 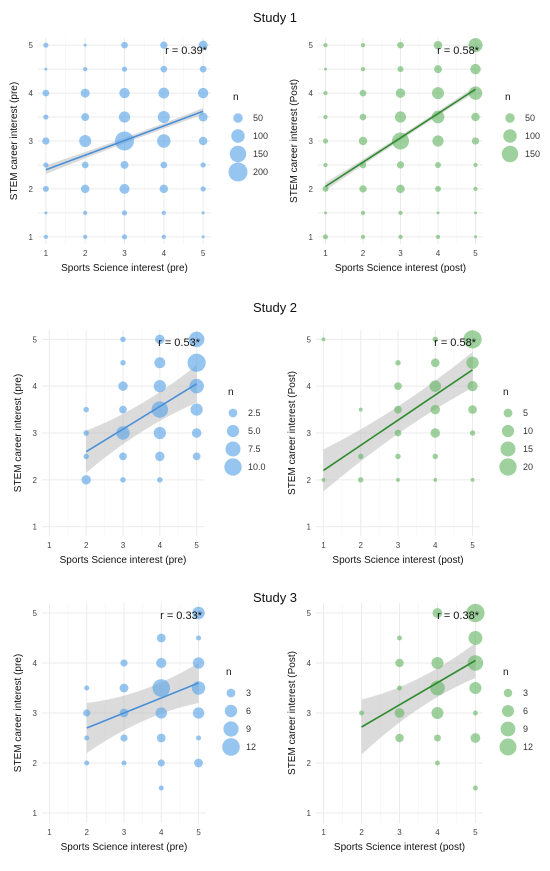 I want to click on x-tick-label: 1, so click(x=49, y=832).